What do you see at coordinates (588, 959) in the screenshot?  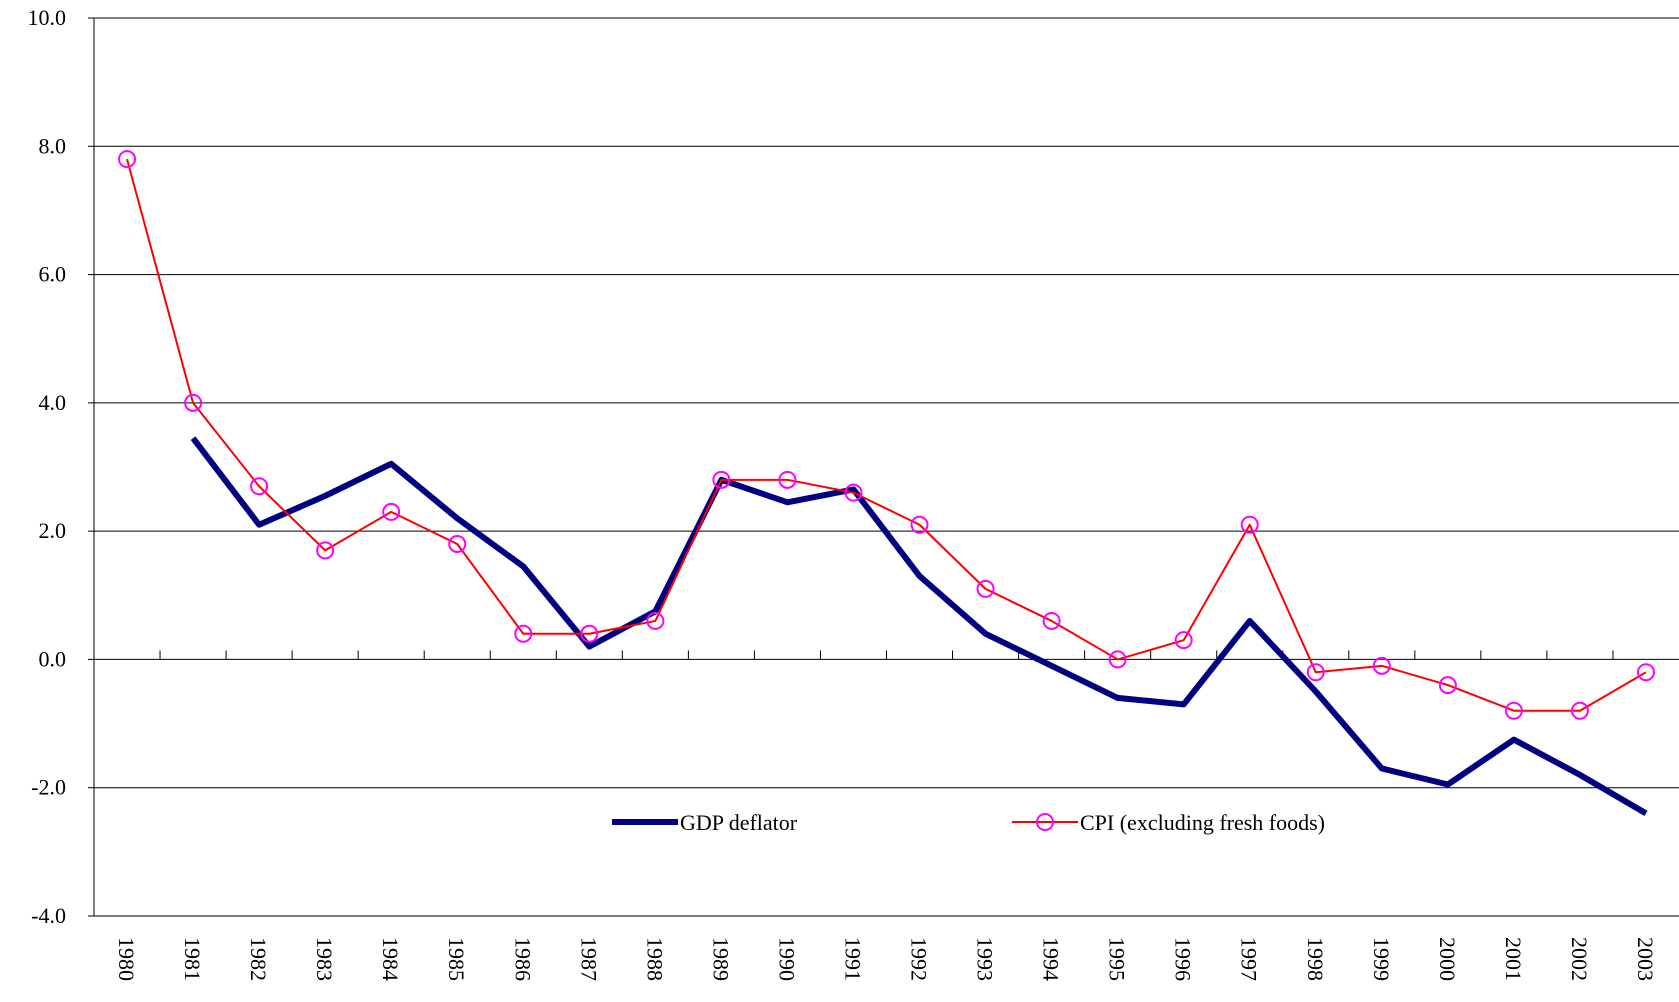 I see `x-tick-label: 1987` at bounding box center [588, 959].